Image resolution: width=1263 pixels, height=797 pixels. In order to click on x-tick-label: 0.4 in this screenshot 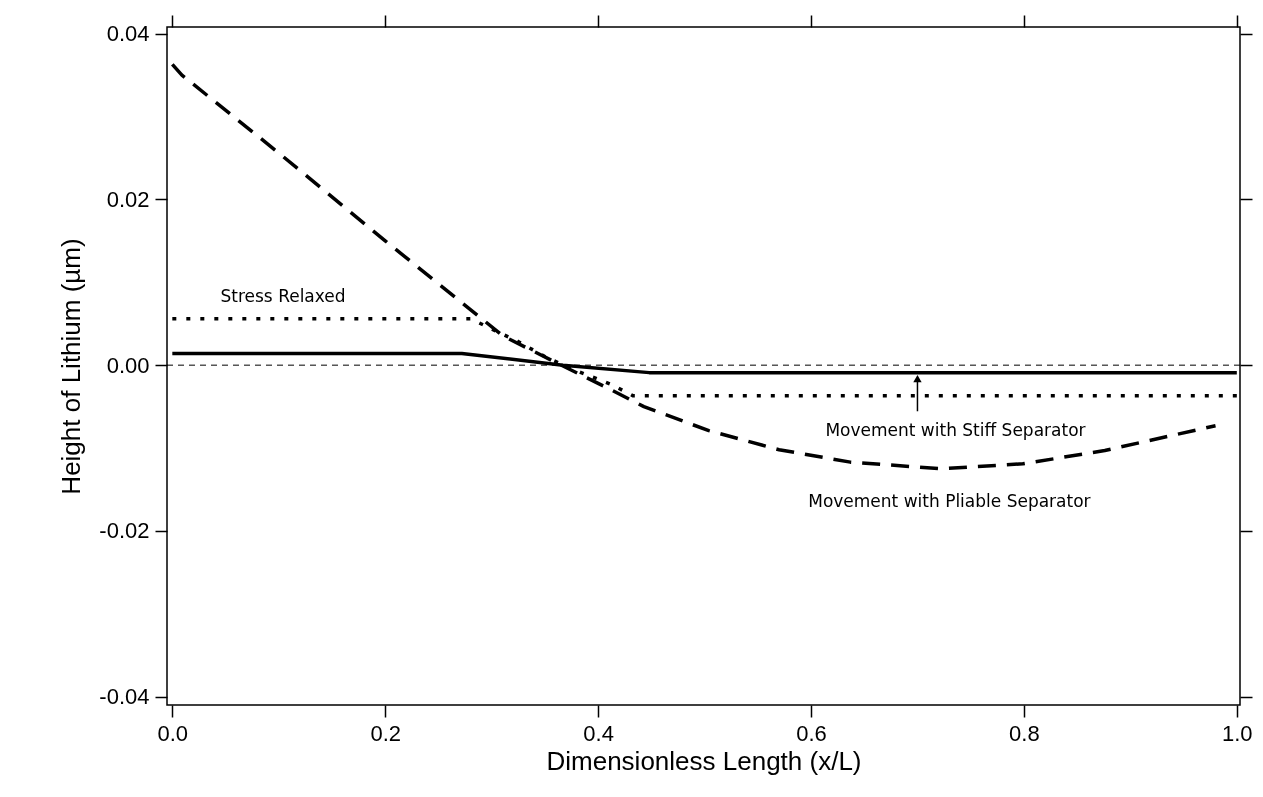, I will do `click(598, 733)`.